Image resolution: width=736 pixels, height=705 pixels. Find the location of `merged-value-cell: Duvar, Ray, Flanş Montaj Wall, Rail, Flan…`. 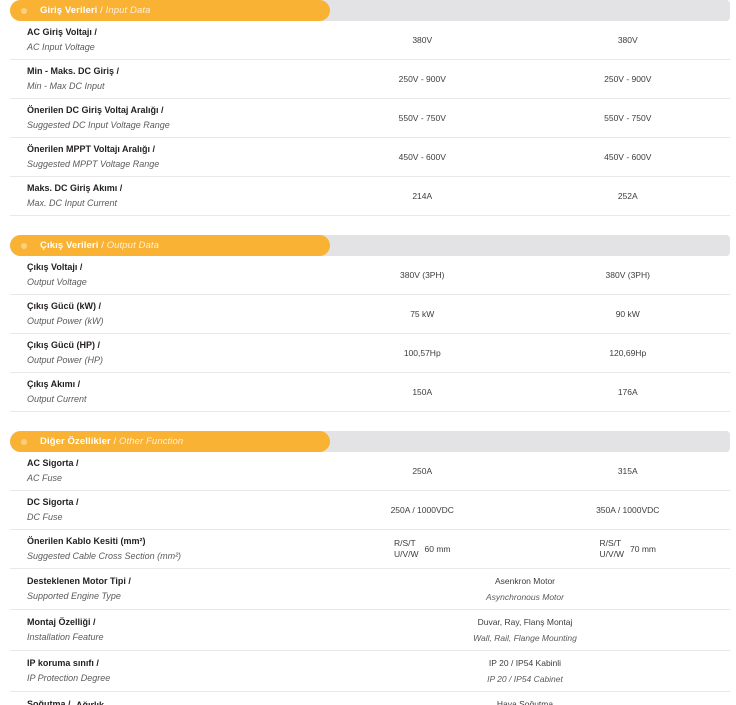

merged-value-cell: Duvar, Ray, Flanş Montaj Wall, Rail, Flan… is located at coordinates (525, 630).